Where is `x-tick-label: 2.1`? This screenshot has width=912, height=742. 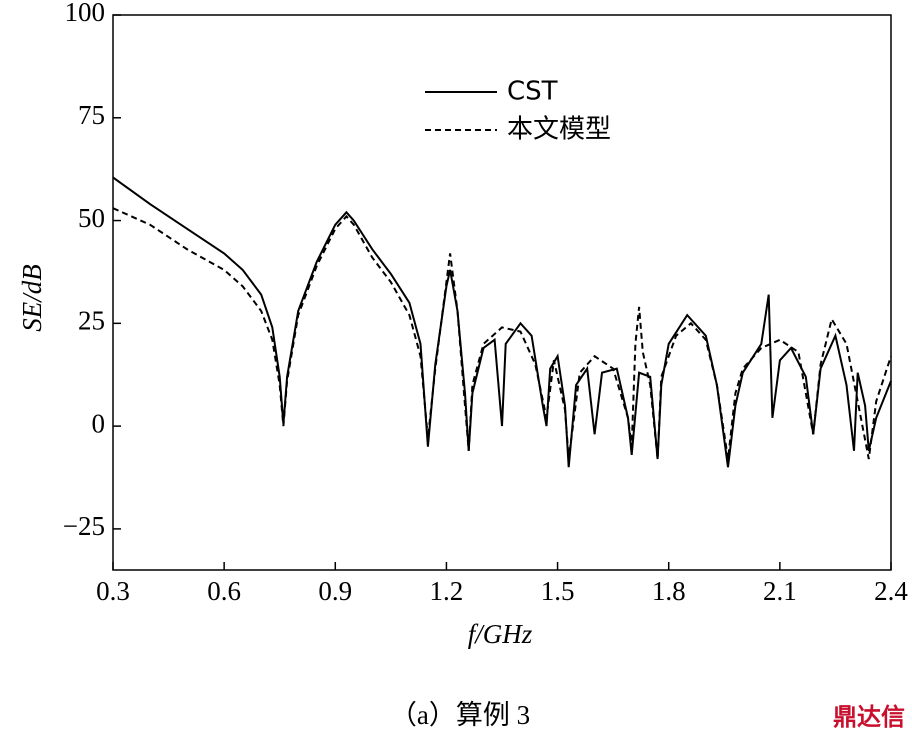
x-tick-label: 2.1 is located at coordinates (780, 591).